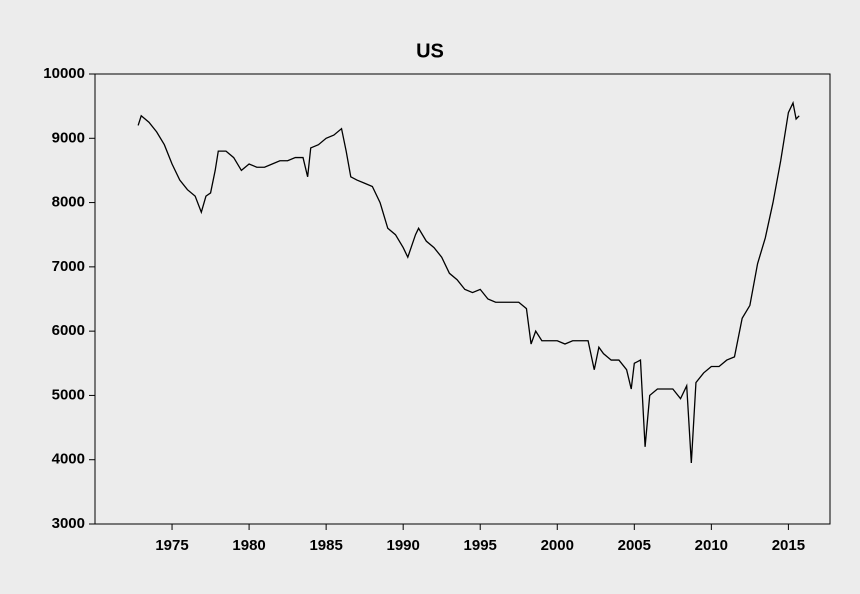 The image size is (860, 594). What do you see at coordinates (557, 545) in the screenshot?
I see `x-tick-label: 2000` at bounding box center [557, 545].